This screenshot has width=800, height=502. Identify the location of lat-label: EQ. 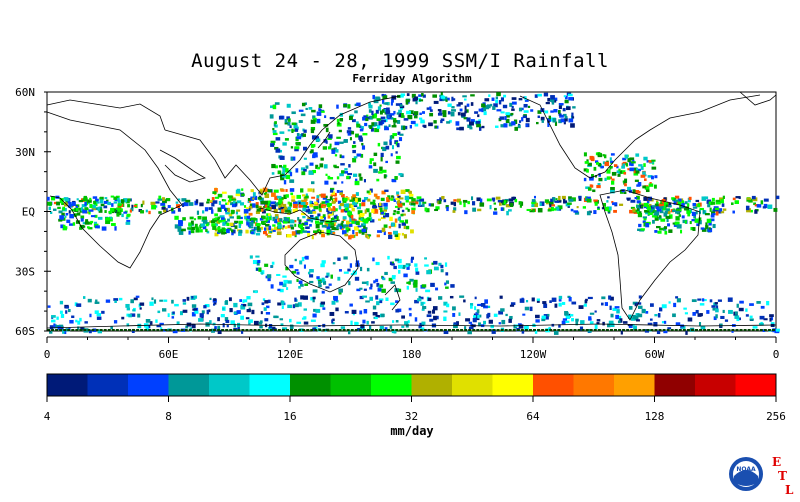
(28, 212).